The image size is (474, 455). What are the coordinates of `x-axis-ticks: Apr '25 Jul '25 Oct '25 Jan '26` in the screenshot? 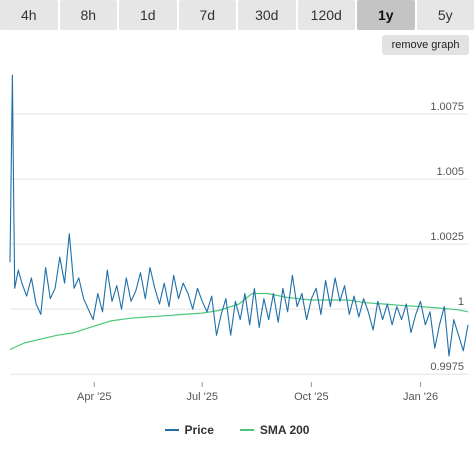 It's located at (257, 392).